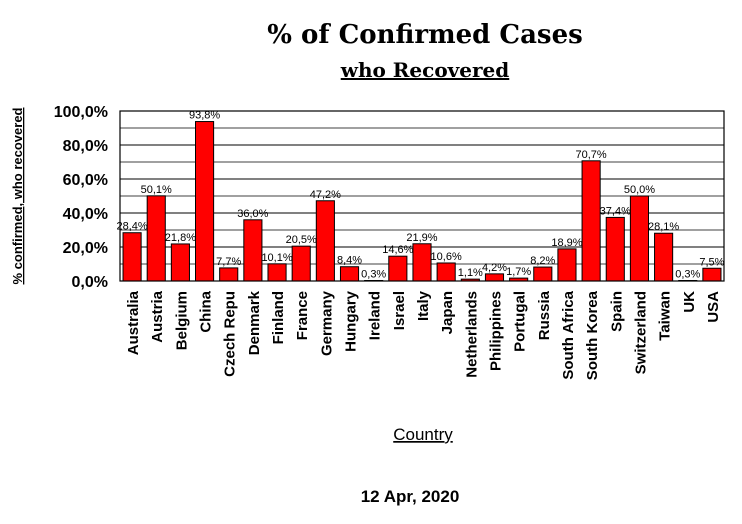 The image size is (742, 524). What do you see at coordinates (157, 316) in the screenshot?
I see `x-tick-label: Austria` at bounding box center [157, 316].